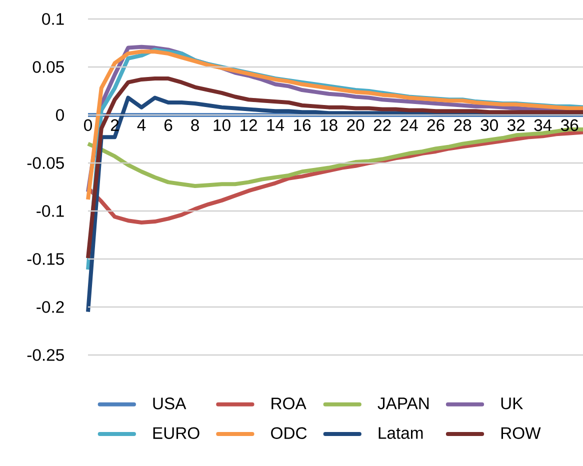 Image resolution: width=583 pixels, height=466 pixels. I want to click on y-tick-label: -0.05, so click(45, 163).